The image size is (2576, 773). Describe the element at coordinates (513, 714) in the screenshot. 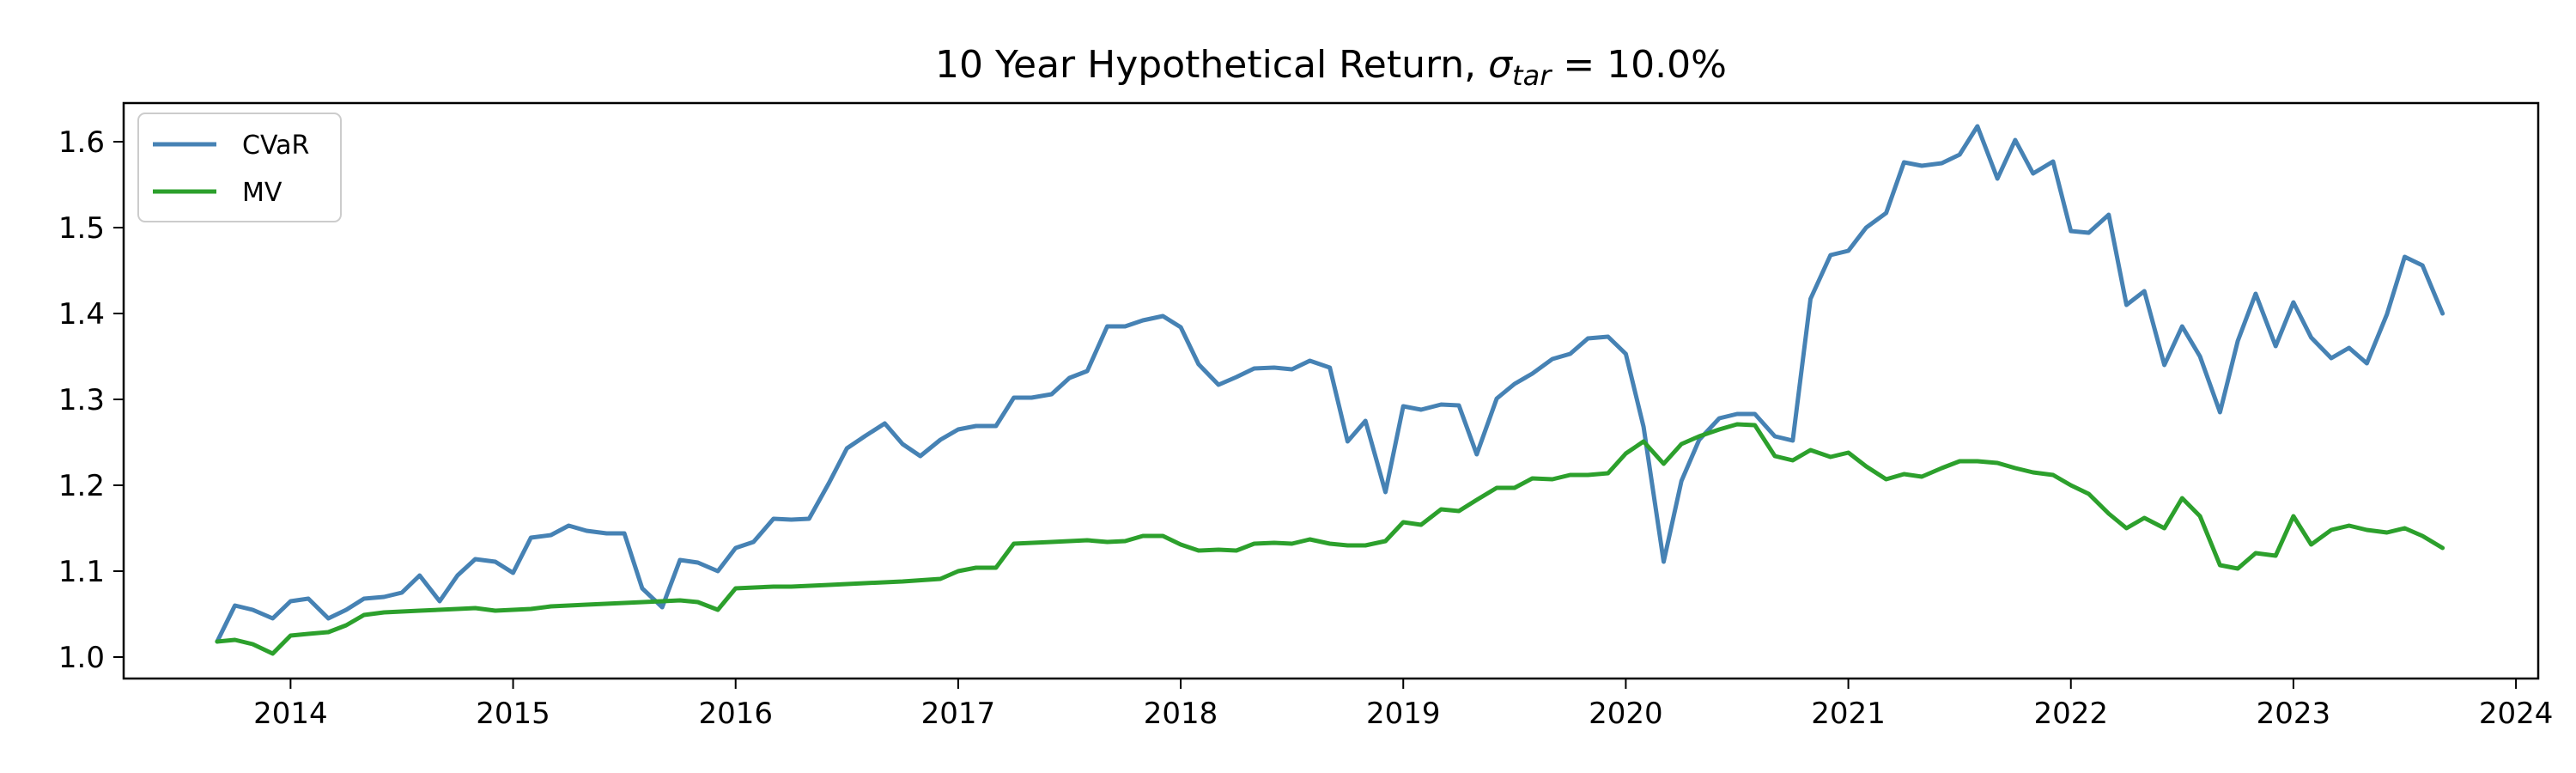

I see `x-tick-label: 2015` at that location.